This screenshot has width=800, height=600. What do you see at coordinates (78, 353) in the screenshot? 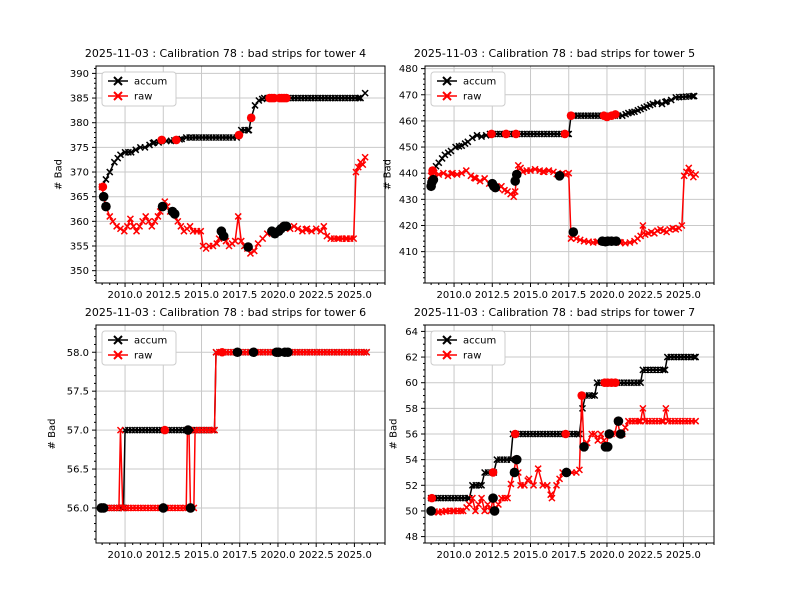
I see `svg-text: 58.0` at bounding box center [78, 353].